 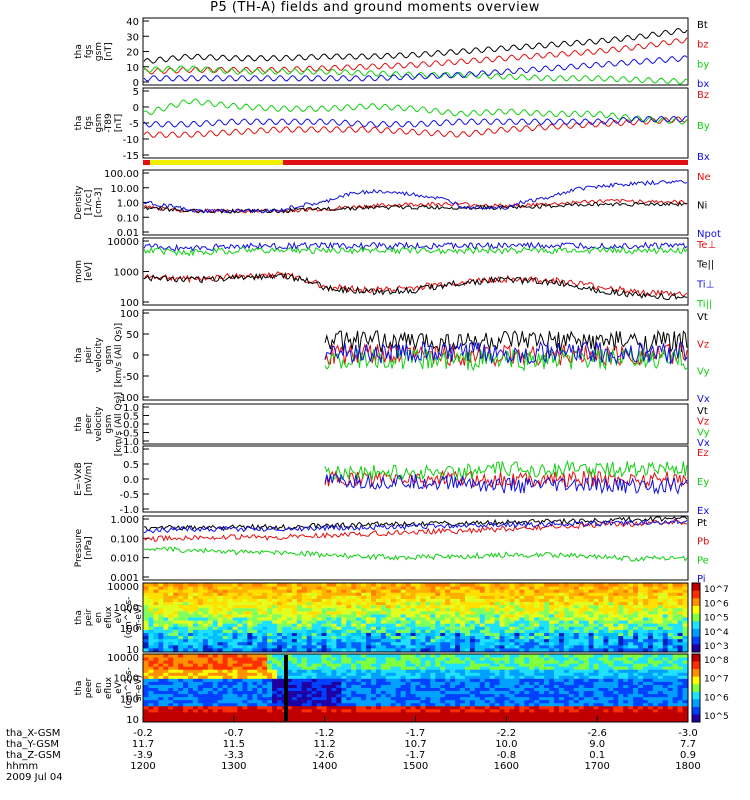 I want to click on y-axis-label: eflux, so click(x=109, y=617).